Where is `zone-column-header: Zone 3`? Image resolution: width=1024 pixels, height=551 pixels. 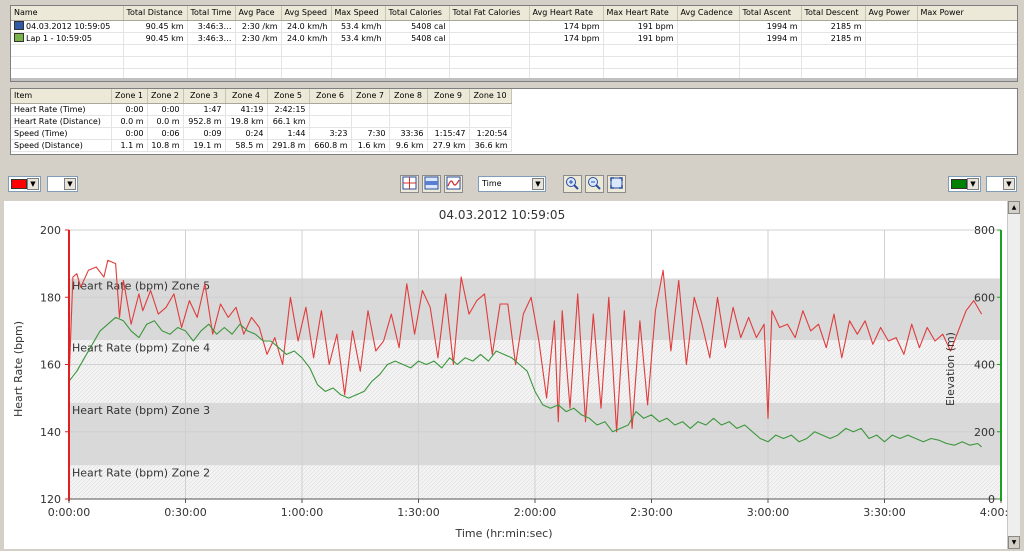 zone-column-header: Zone 3 is located at coordinates (204, 96).